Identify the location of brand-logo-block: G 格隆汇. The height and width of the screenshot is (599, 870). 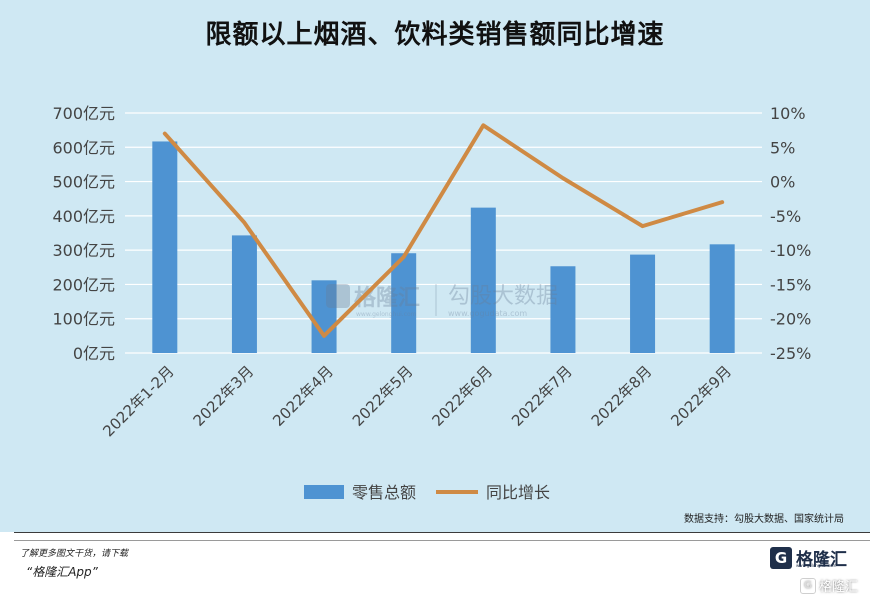
(808, 557).